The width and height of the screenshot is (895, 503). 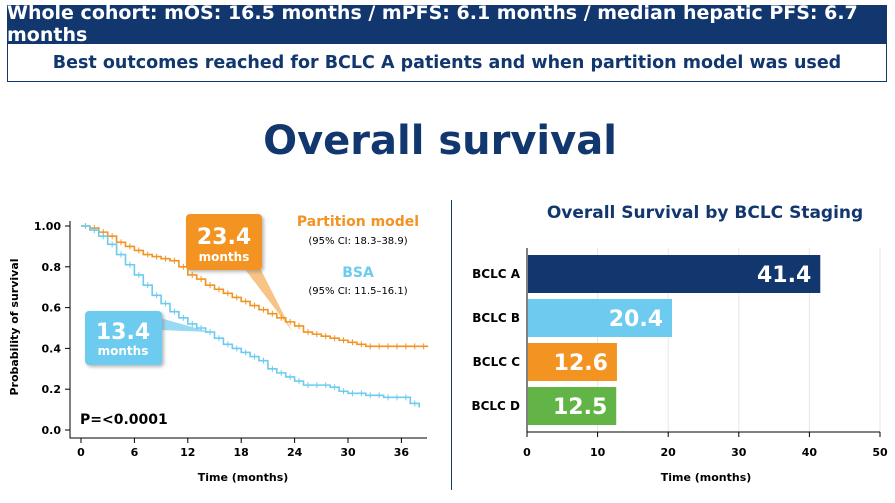 I want to click on km-series-group, so click(x=255, y=315).